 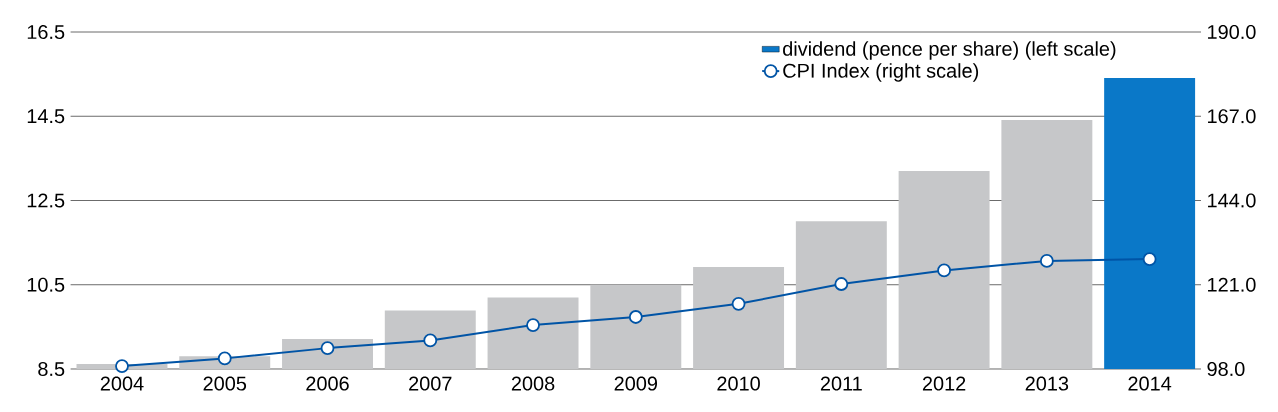 What do you see at coordinates (1232, 284) in the screenshot?
I see `y2-tick-label: 121.0` at bounding box center [1232, 284].